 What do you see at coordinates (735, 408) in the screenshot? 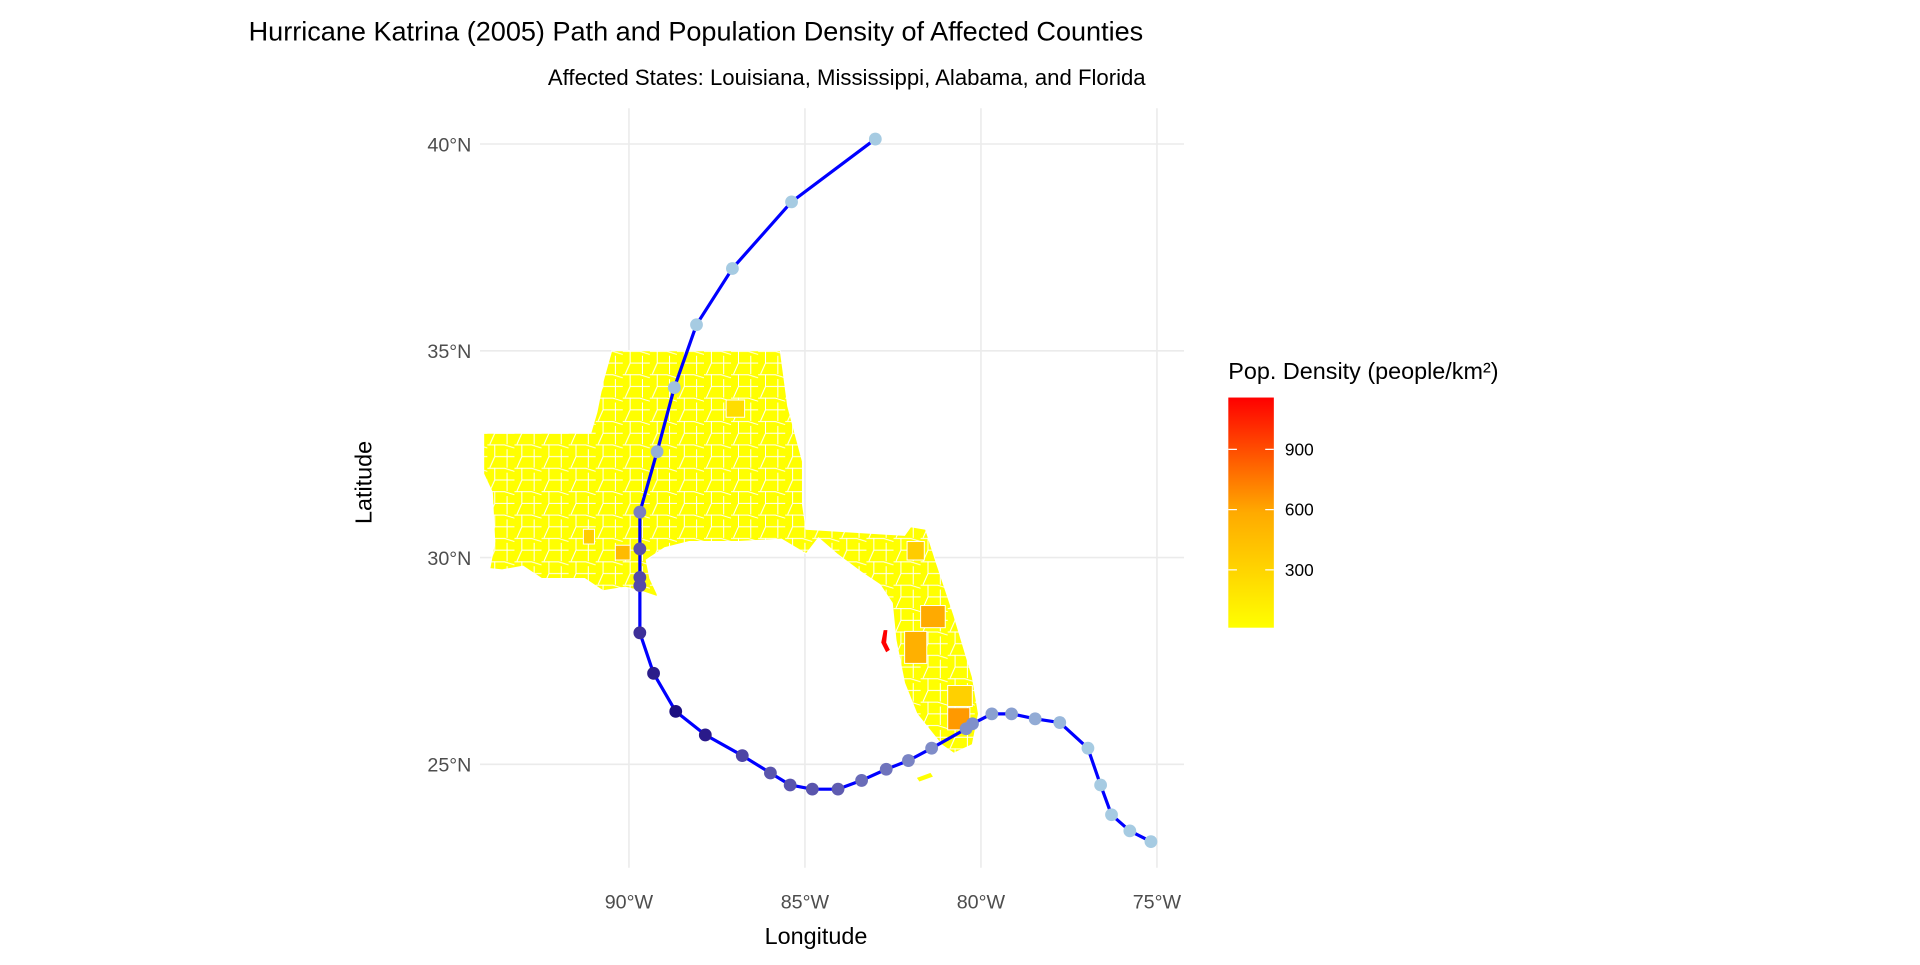
I see `county-jefferson-al` at bounding box center [735, 408].